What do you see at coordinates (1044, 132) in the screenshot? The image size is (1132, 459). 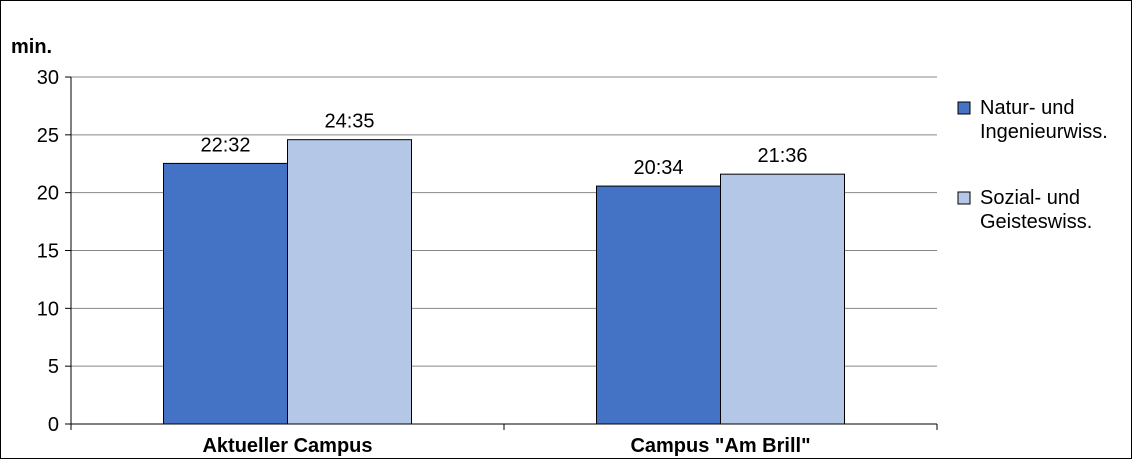 I see `legend-label: Ingenieurwiss.` at bounding box center [1044, 132].